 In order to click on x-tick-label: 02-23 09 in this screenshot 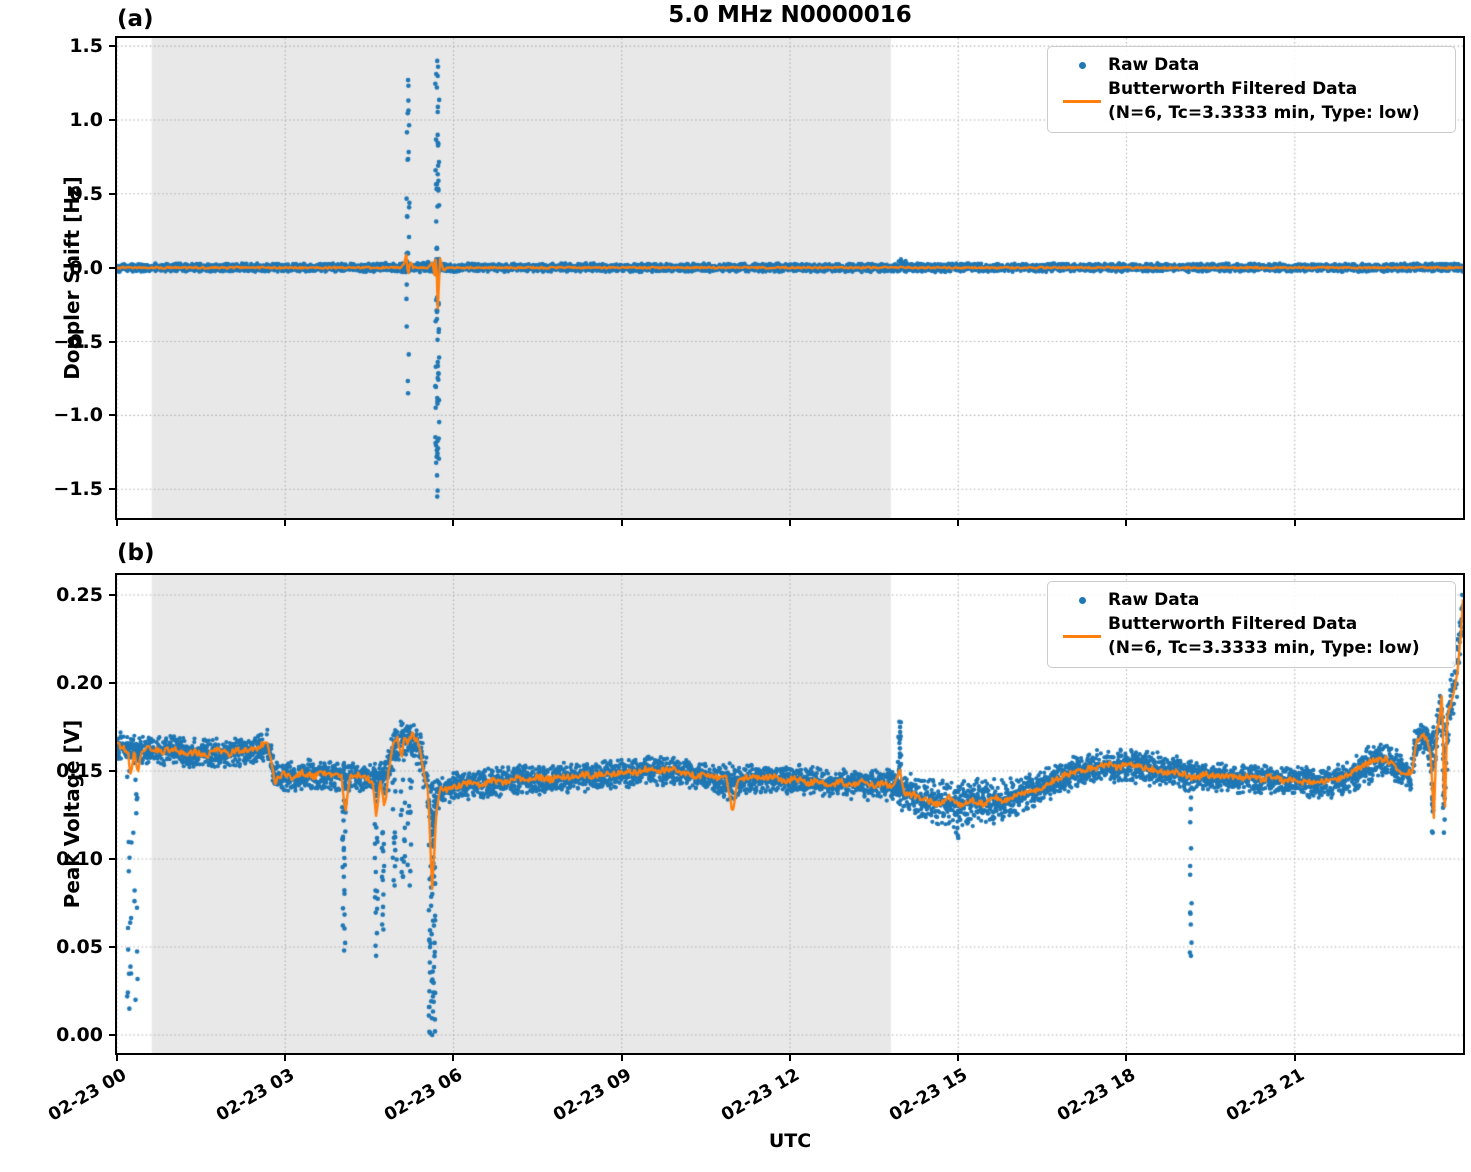, I will do `click(592, 1095)`.